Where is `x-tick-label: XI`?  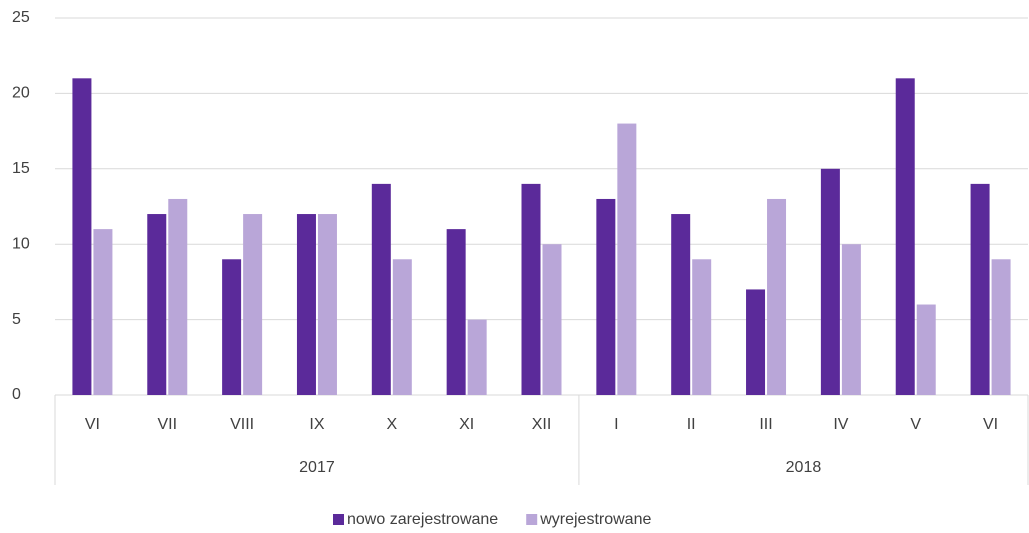 x-tick-label: XI is located at coordinates (466, 424).